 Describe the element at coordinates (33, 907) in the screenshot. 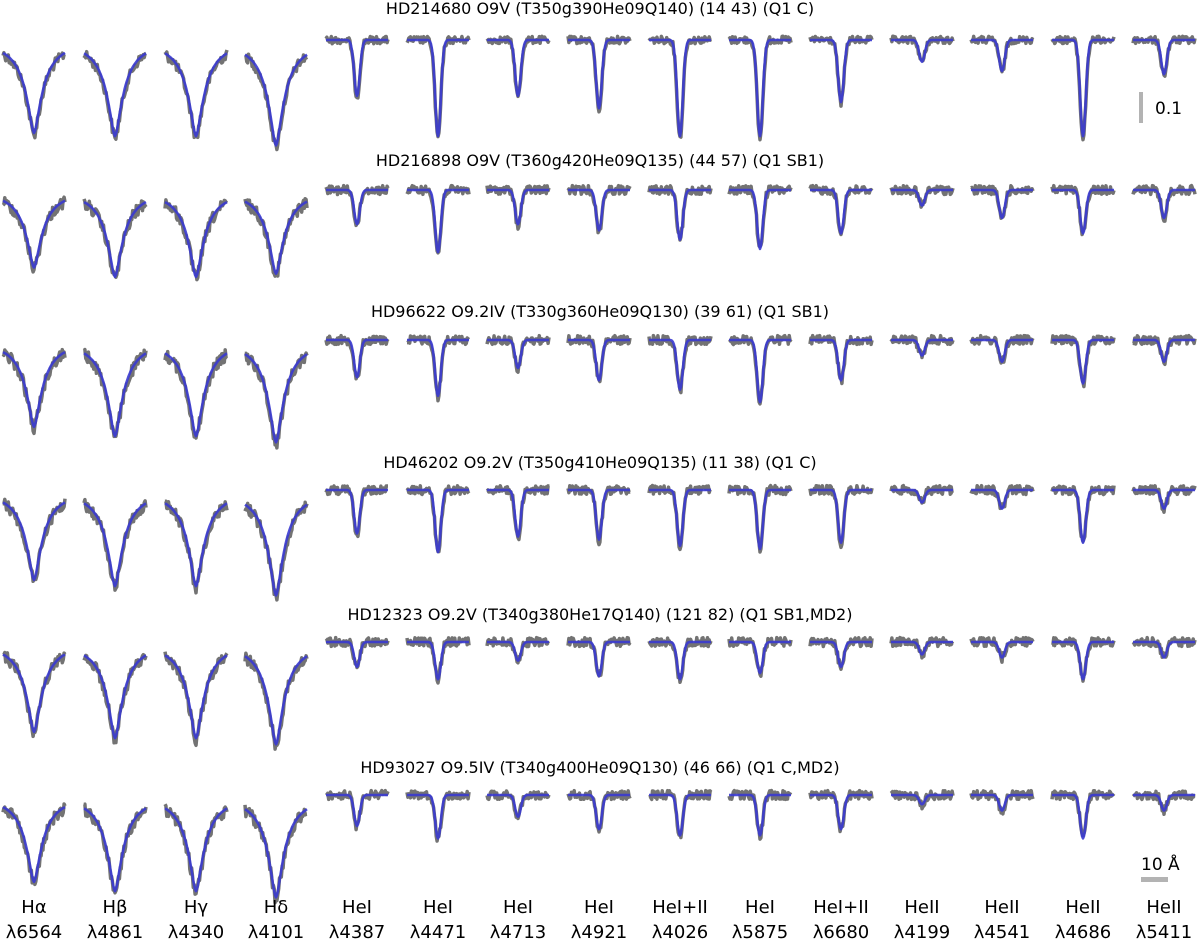

I see `column-line-label: Hα` at that location.